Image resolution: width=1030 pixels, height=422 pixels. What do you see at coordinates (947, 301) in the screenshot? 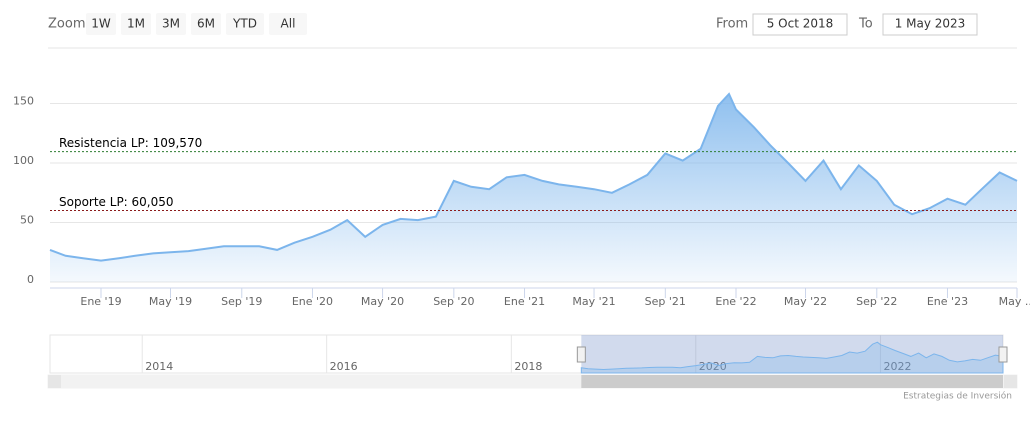
I see `x-tick-label: Ene '23` at bounding box center [947, 301].